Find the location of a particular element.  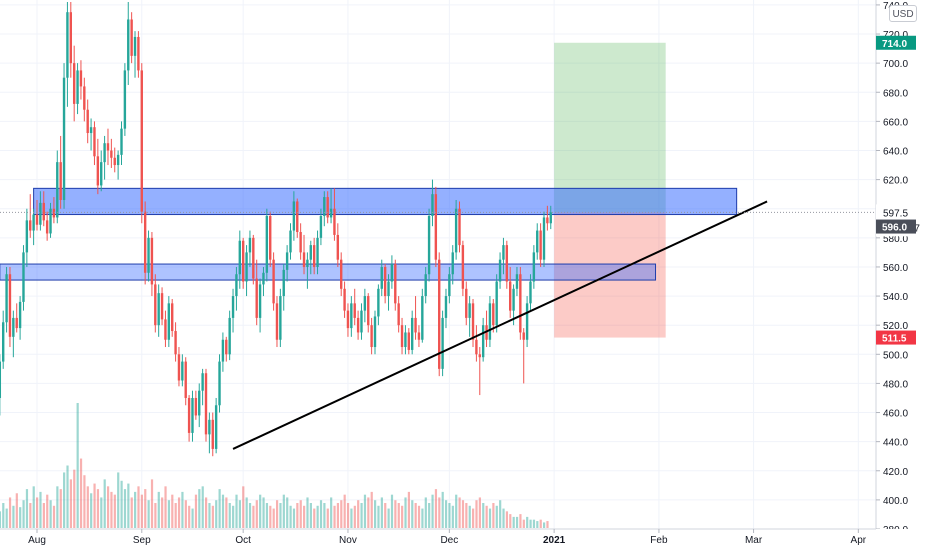

time-axis-bg is located at coordinates (466, 539).